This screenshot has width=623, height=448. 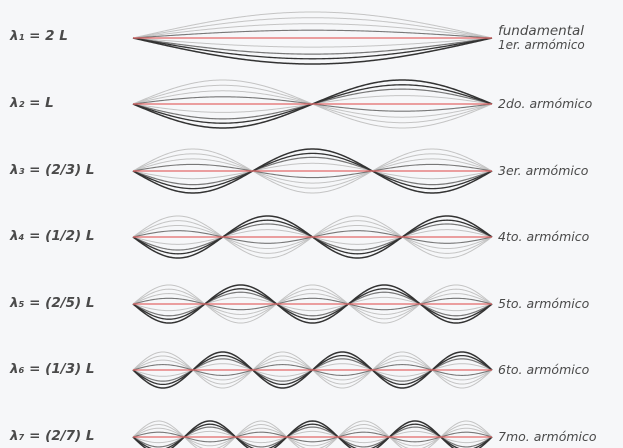 I want to click on wavelength-formula-5: λ₅ = (2/5) L, so click(x=52, y=303).